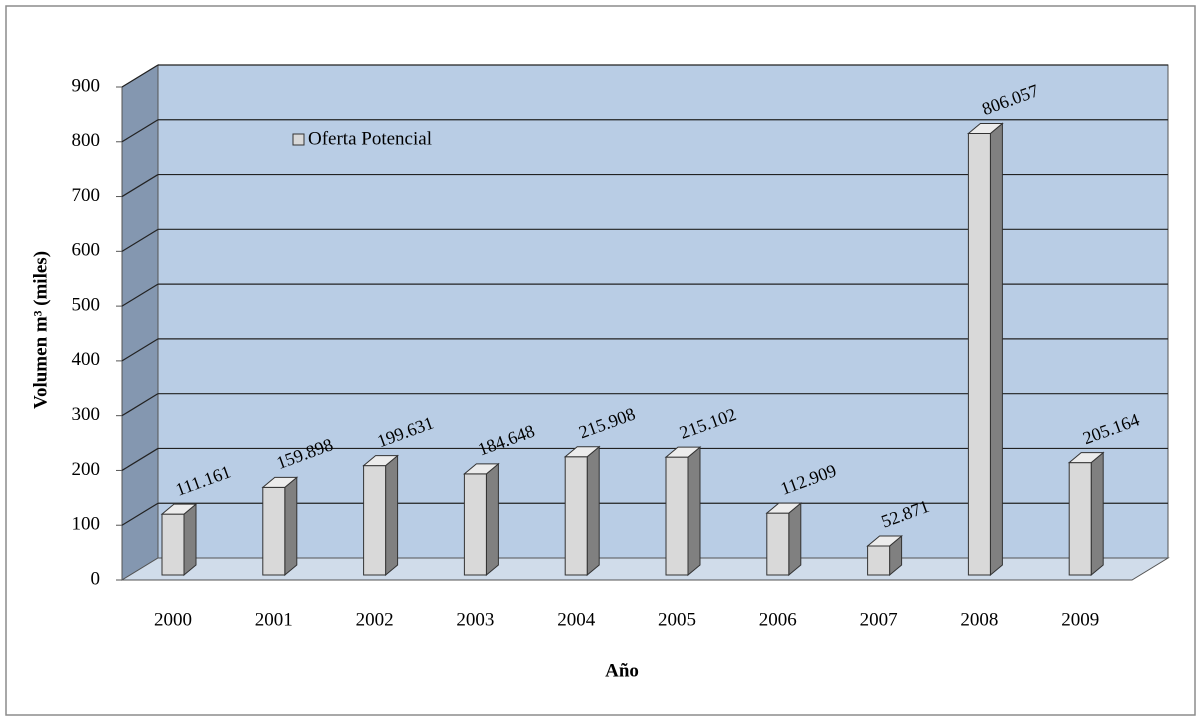 This screenshot has width=1202, height=721. What do you see at coordinates (86, 85) in the screenshot?
I see `y-tick-label: 900` at bounding box center [86, 85].